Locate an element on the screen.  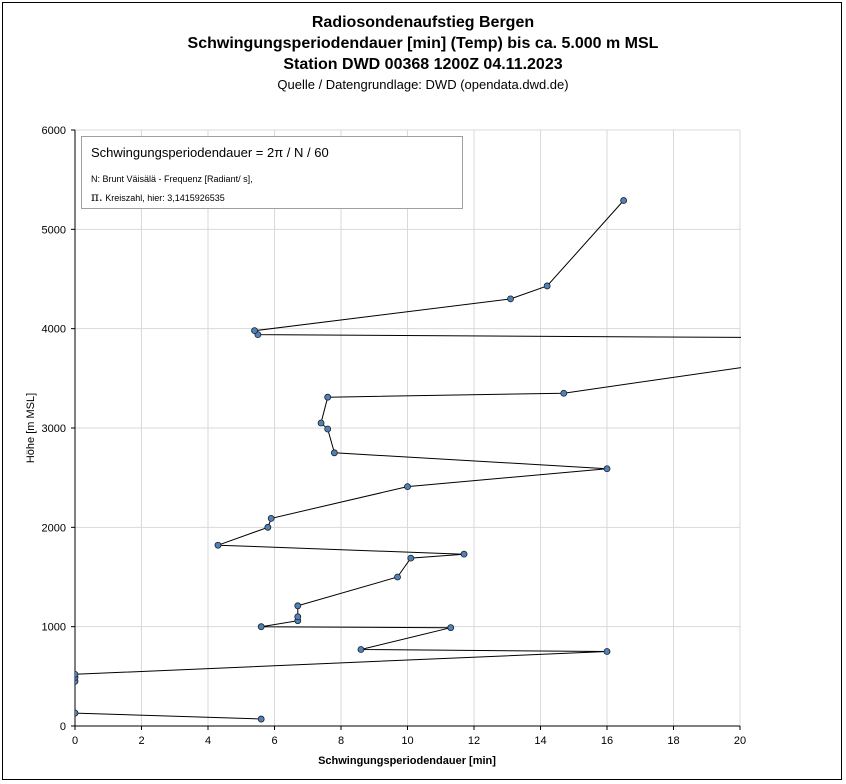
x-tick-label: 16 is located at coordinates (607, 741).